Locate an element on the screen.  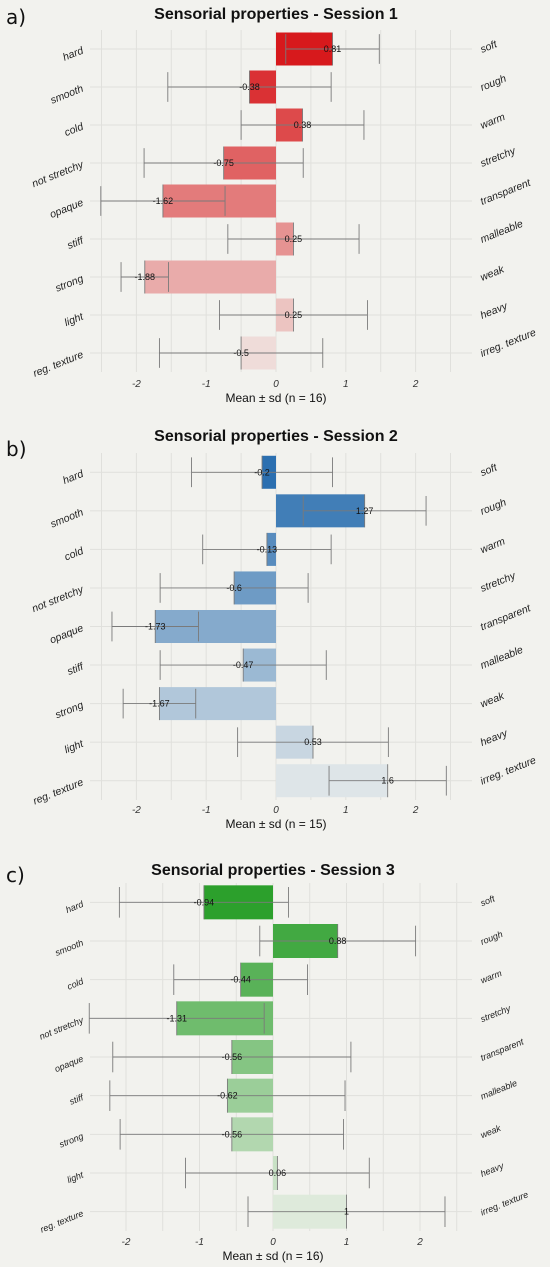
left-category-label: cold is located at coordinates (74, 554).